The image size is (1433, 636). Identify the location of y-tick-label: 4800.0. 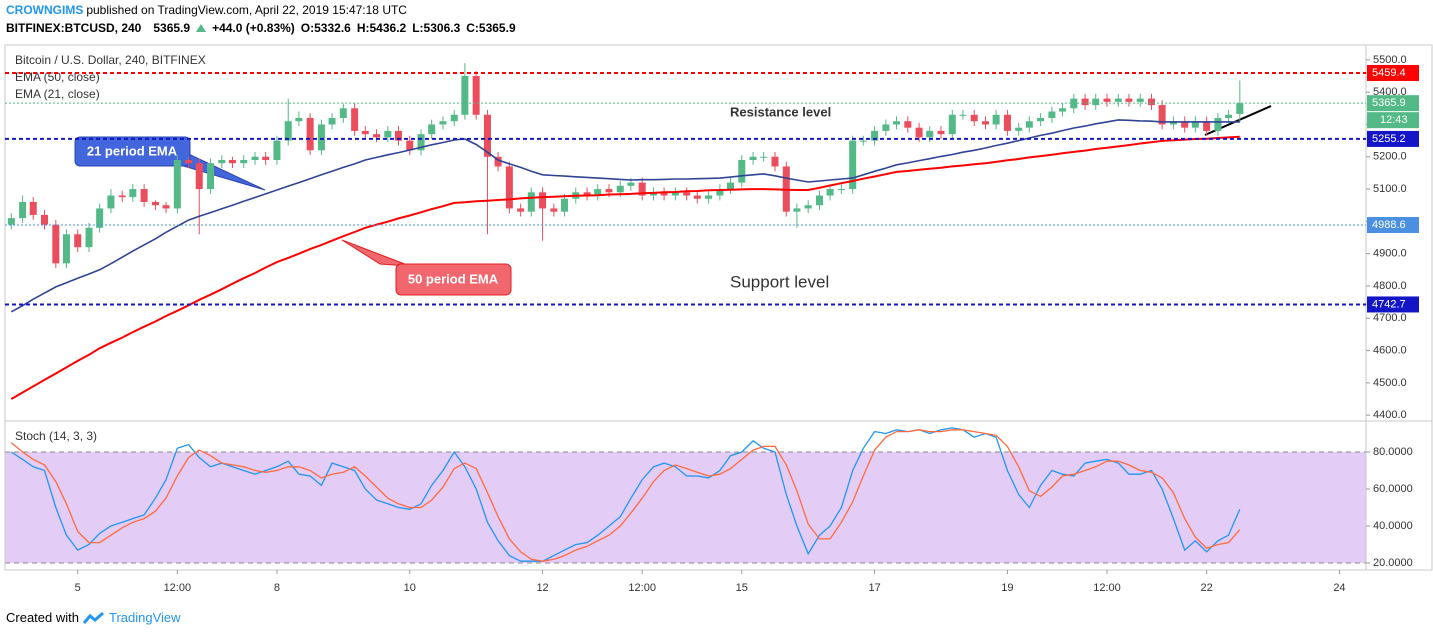
(1390, 286).